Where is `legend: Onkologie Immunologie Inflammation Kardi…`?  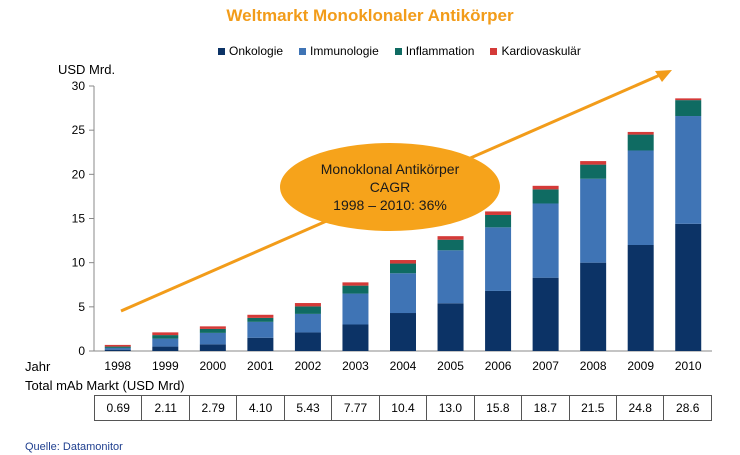 legend: Onkologie Immunologie Inflammation Kardi… is located at coordinates (399, 51).